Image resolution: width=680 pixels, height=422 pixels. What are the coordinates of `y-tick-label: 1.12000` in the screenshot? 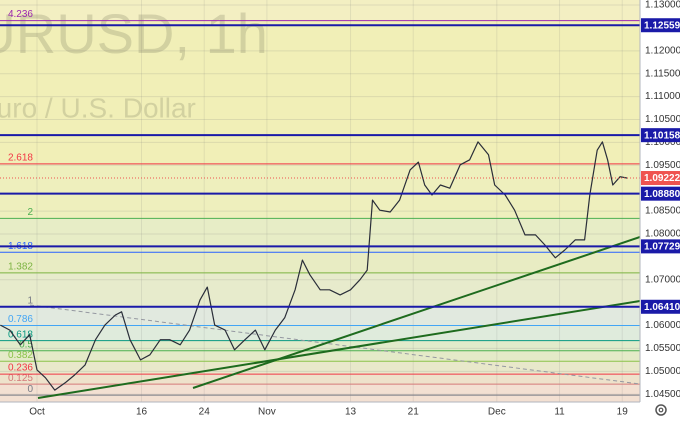 It's located at (662, 50).